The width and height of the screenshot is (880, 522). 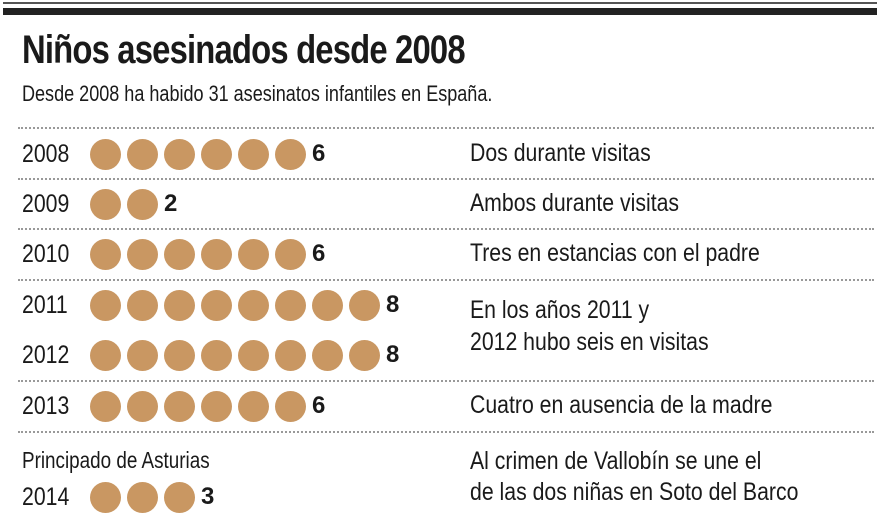 I want to click on note: Ambos durante visitas, so click(x=575, y=203).